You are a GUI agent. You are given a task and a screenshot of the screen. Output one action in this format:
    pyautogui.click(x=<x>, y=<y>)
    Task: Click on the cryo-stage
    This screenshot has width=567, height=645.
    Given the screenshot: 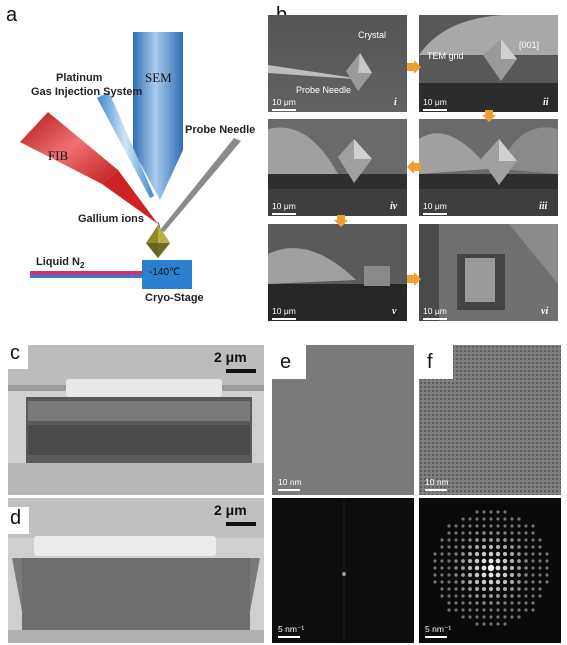 What is the action you would take?
    pyautogui.click(x=167, y=274)
    